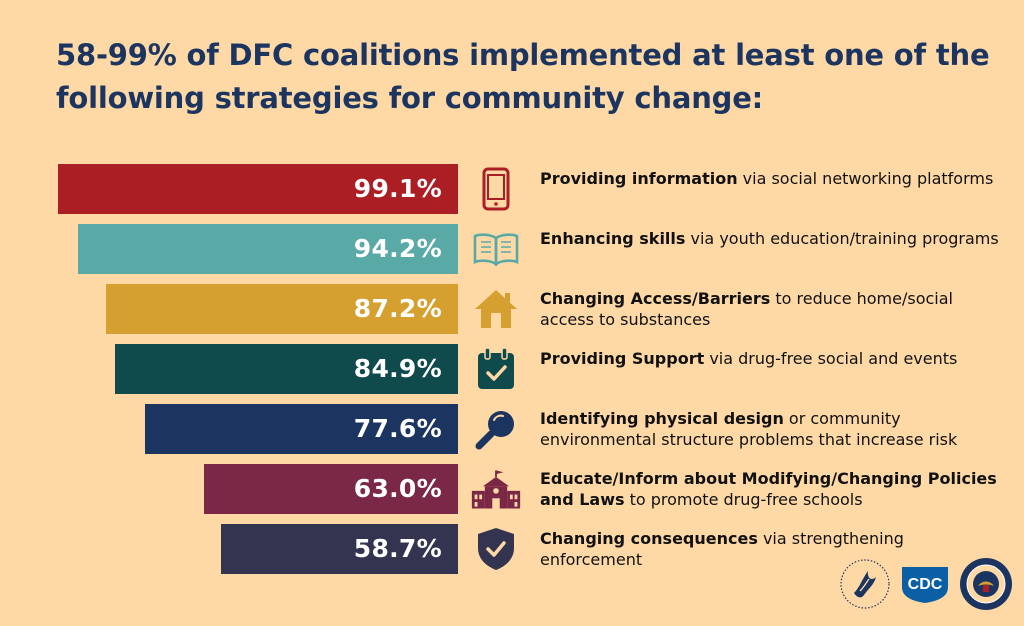 The height and width of the screenshot is (626, 1024). I want to click on bar-value-label: 87.2%, so click(397, 308).